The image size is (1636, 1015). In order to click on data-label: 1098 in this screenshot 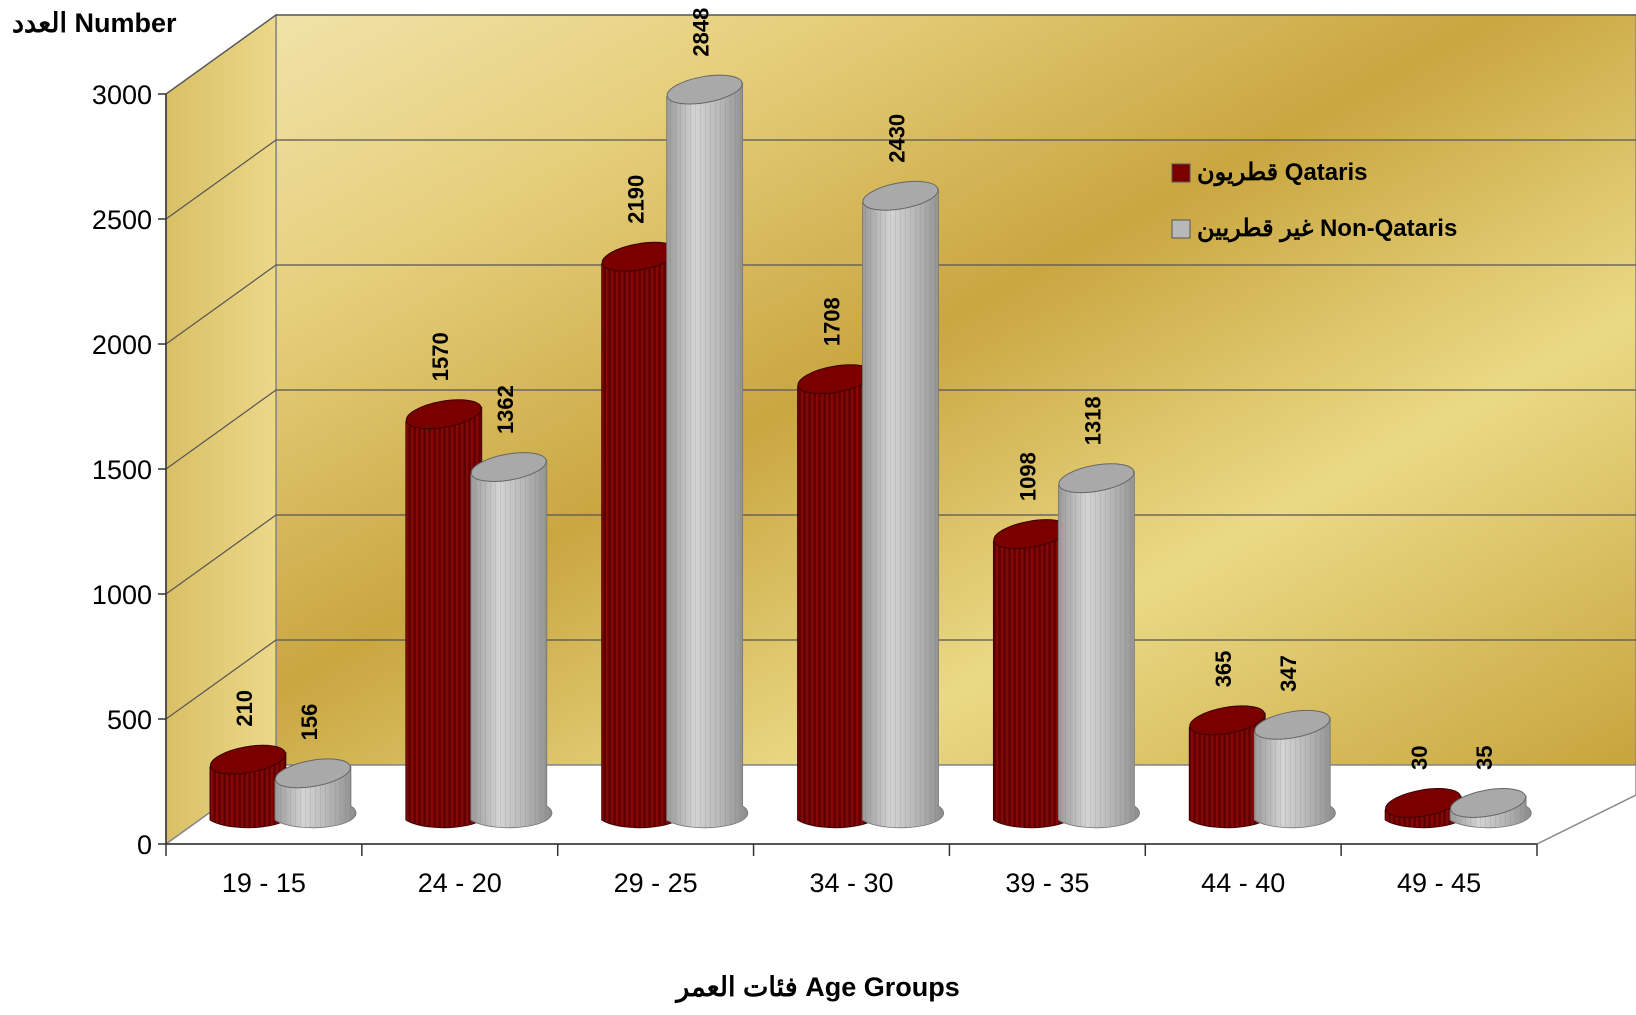, I will do `click(1027, 476)`.